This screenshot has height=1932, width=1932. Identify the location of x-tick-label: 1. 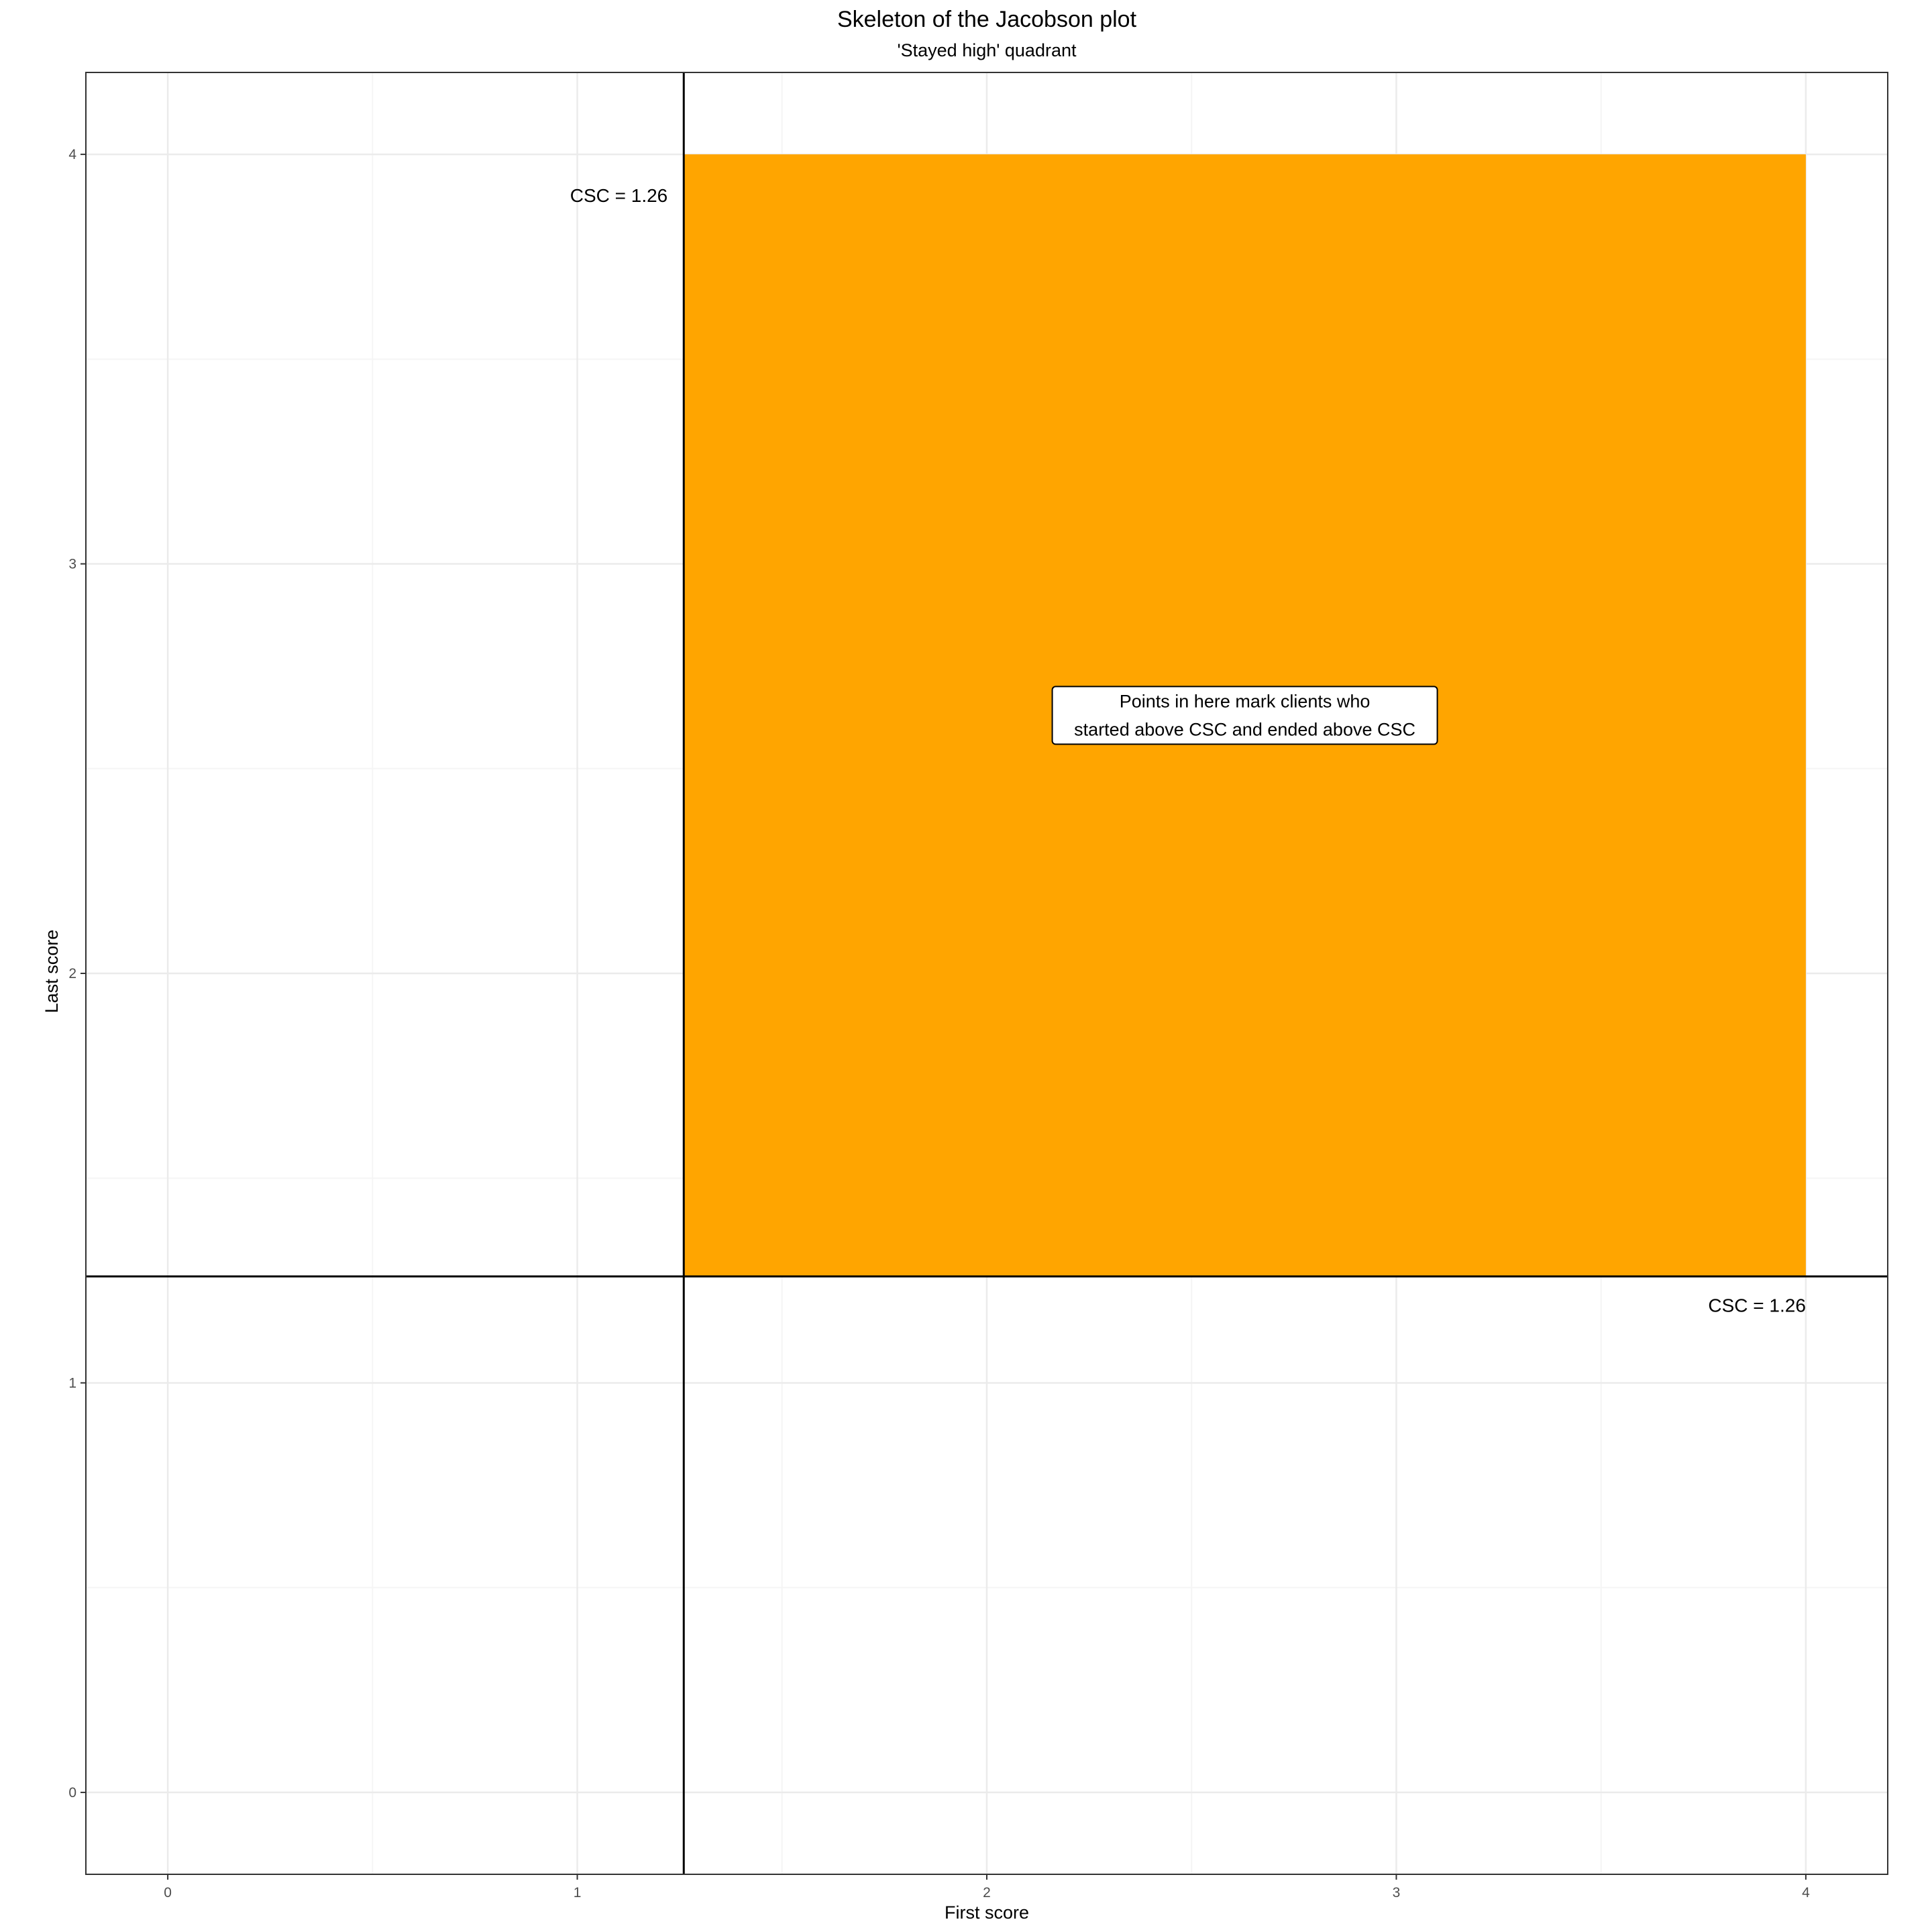
(578, 1892).